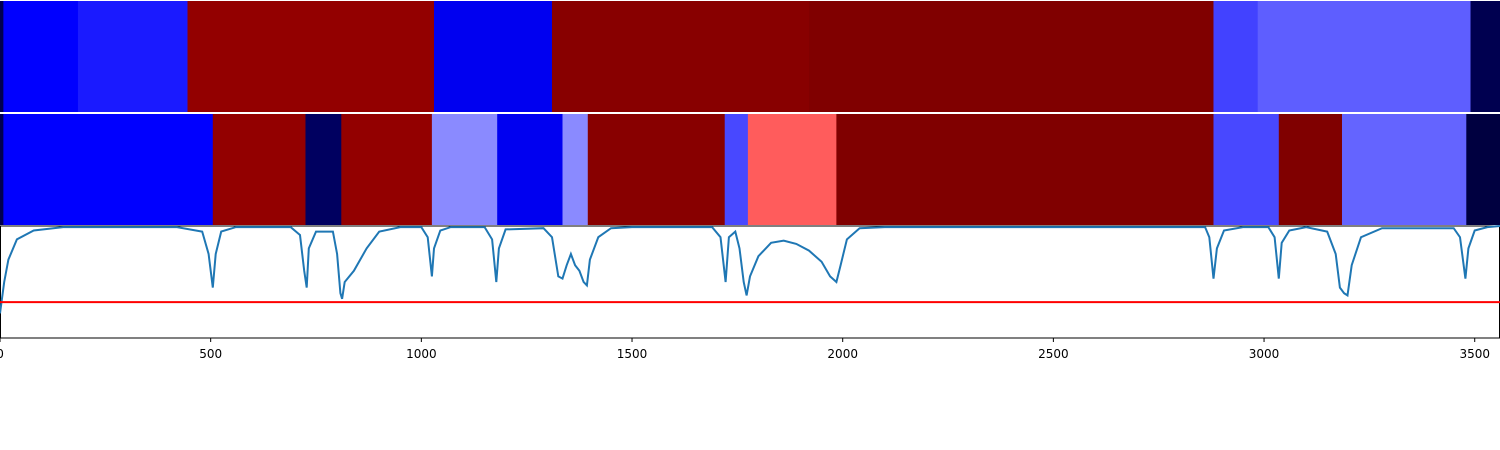 Image resolution: width=1500 pixels, height=450 pixels. What do you see at coordinates (421, 354) in the screenshot?
I see `x-tick-label: 1000` at bounding box center [421, 354].